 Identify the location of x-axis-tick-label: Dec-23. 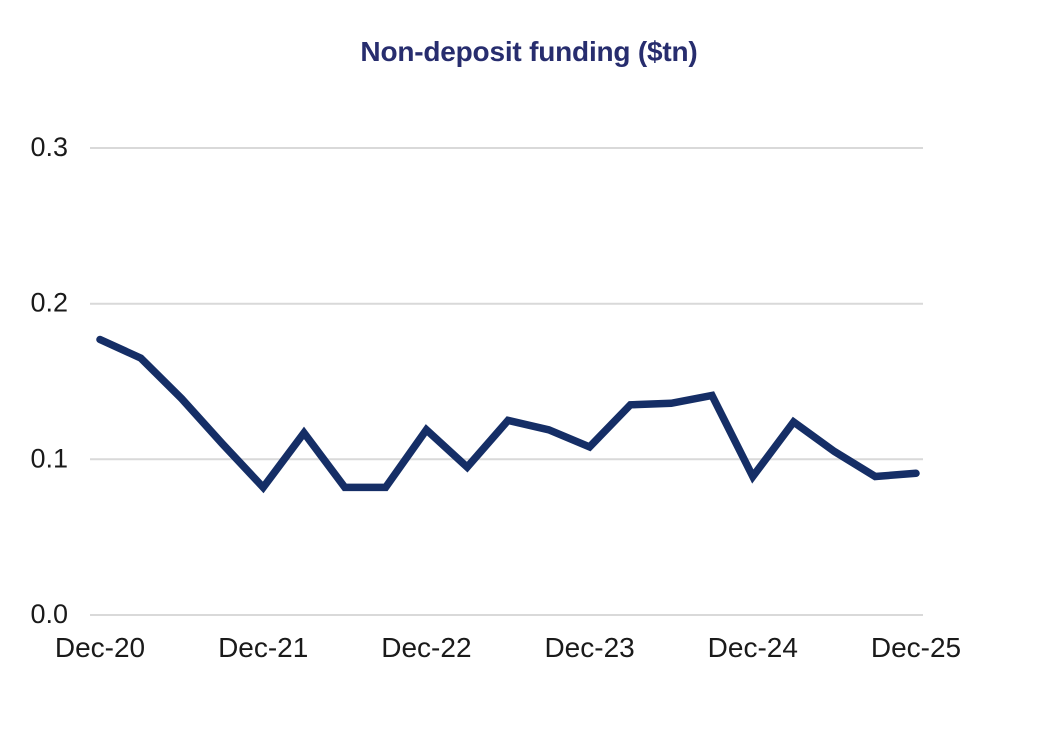
(589, 647).